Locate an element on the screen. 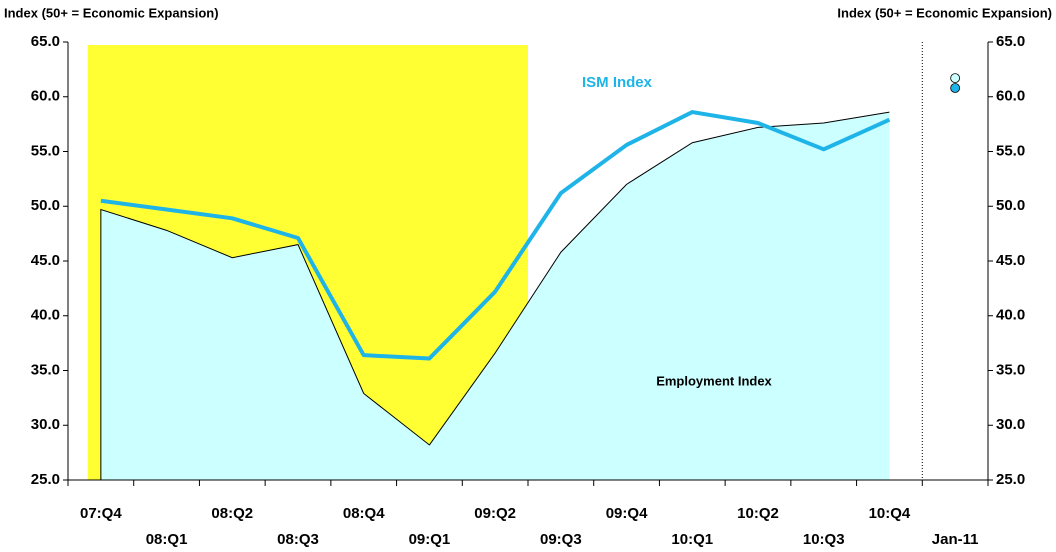 The height and width of the screenshot is (552, 1056). series-label: ISM Index is located at coordinates (617, 82).